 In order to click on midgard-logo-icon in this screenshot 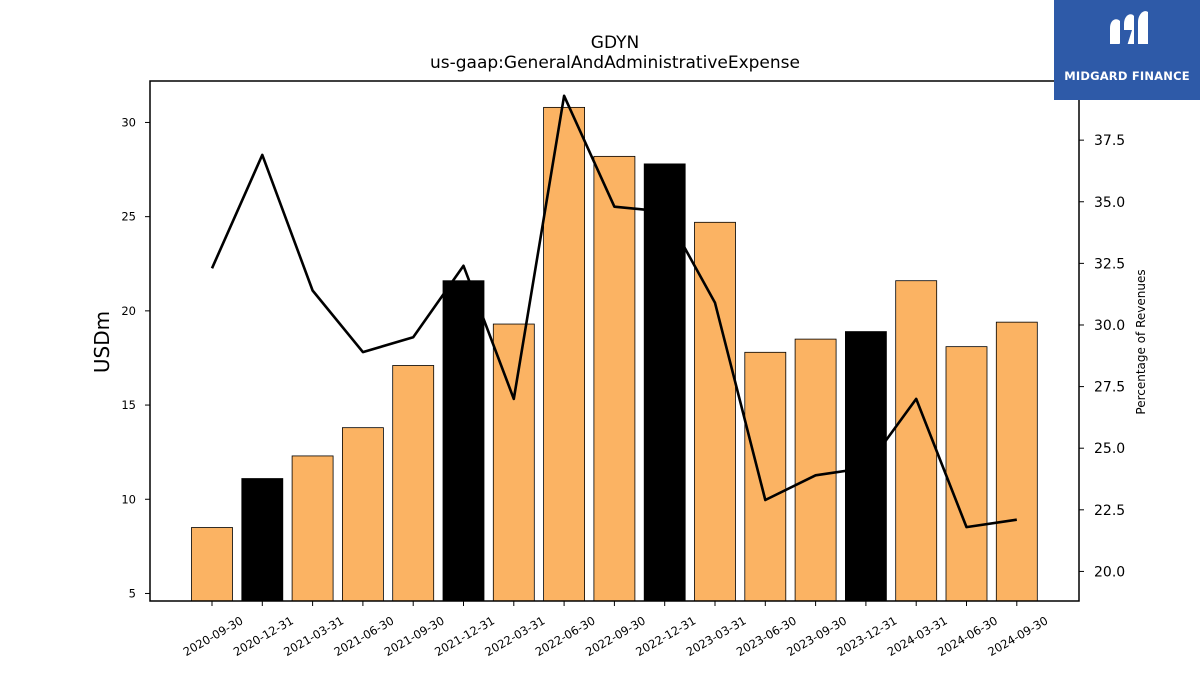, I will do `click(1129, 36)`.